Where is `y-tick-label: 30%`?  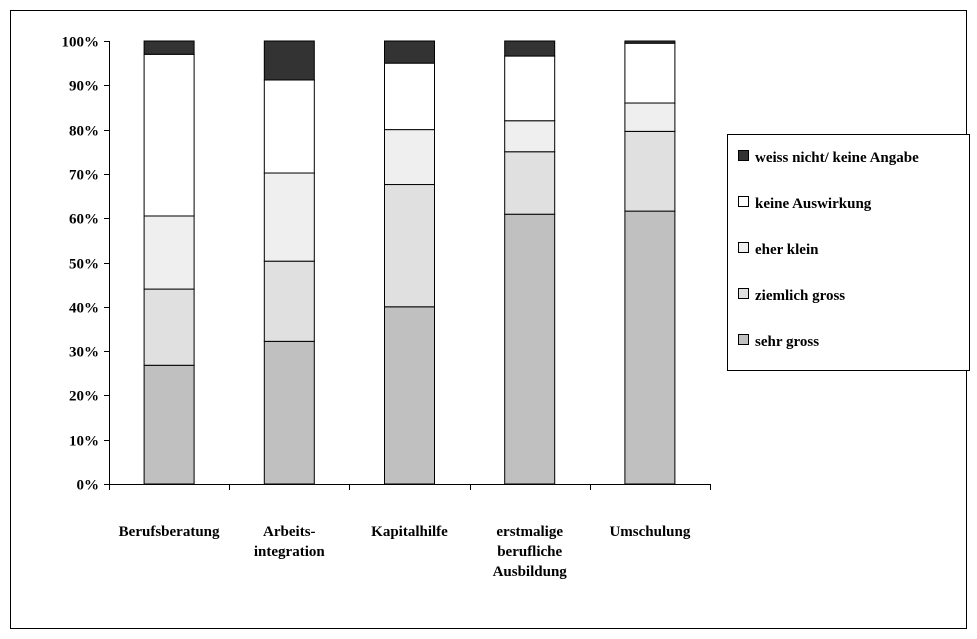
y-tick-label: 30% is located at coordinates (84, 353).